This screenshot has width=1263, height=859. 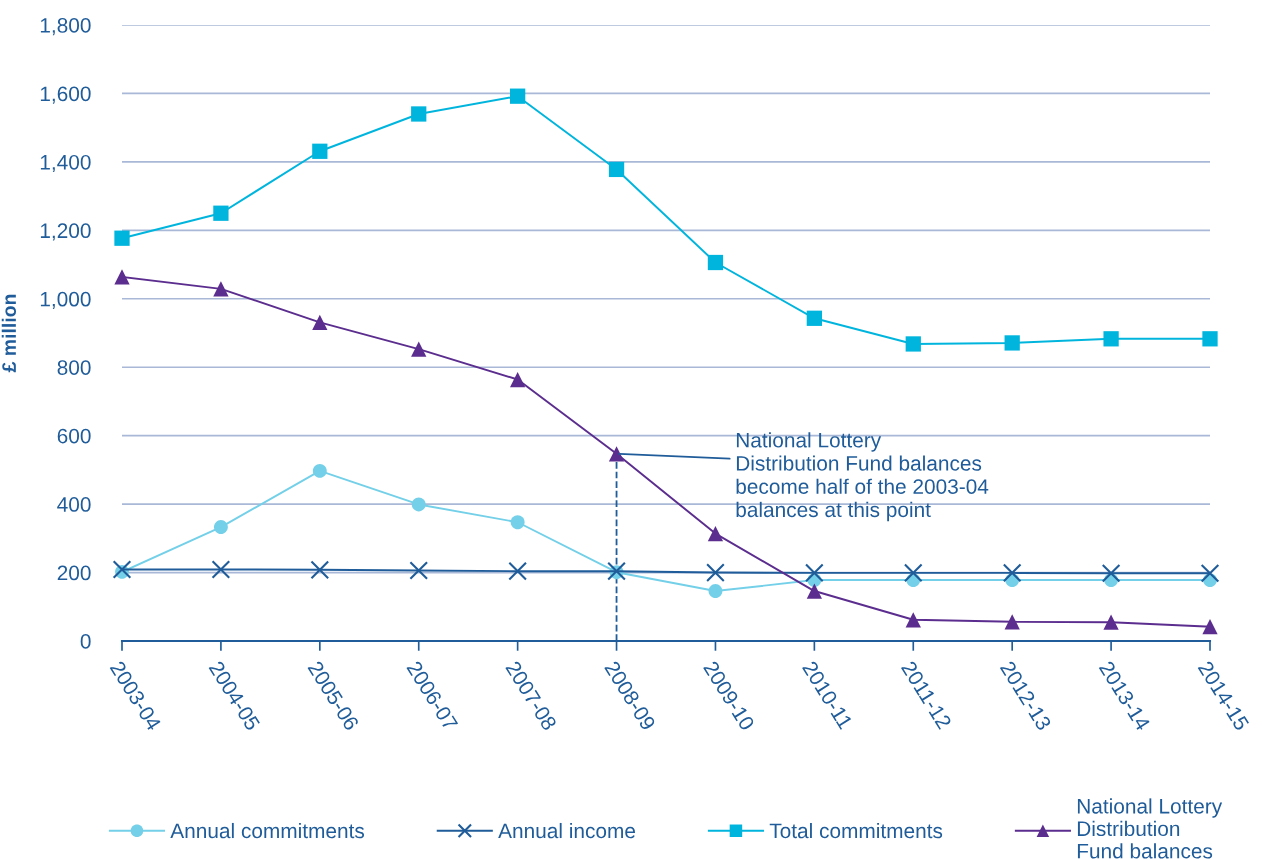 I want to click on y-tick-label: 1,800, so click(x=65, y=27).